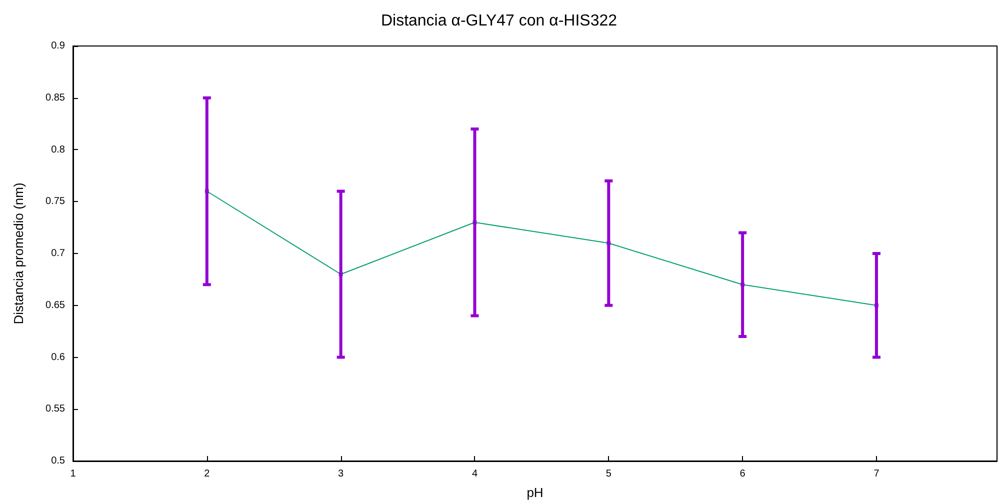 This screenshot has height=504, width=998. What do you see at coordinates (743, 474) in the screenshot?
I see `x-tick-label: 6` at bounding box center [743, 474].